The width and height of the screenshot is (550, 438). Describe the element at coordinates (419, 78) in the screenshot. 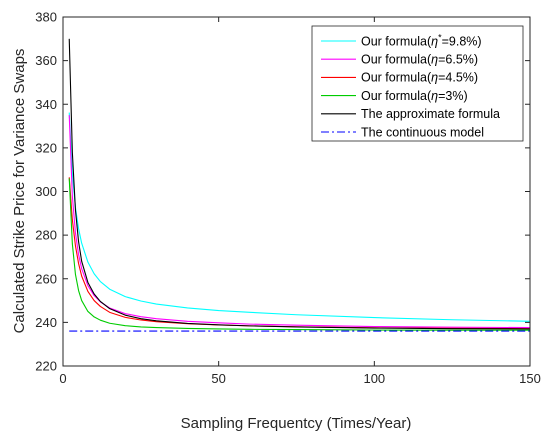

I see `legend-label-3: Our formula(η=4.5%)` at that location.